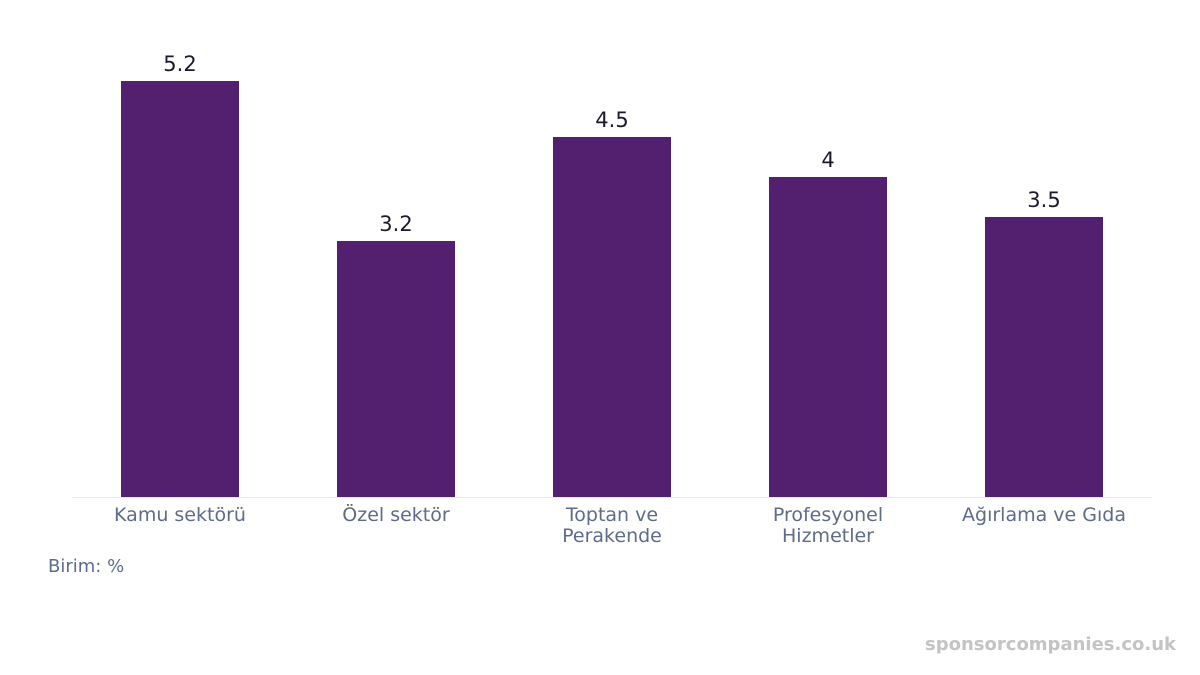 This screenshot has height=675, width=1200. What do you see at coordinates (828, 515) in the screenshot?
I see `category-label-3-line-0: Profesyonel` at bounding box center [828, 515].